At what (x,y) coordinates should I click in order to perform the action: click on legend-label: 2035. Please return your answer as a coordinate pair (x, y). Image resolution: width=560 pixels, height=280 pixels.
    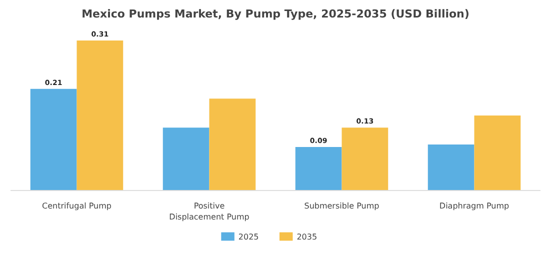
    Looking at the image, I should click on (307, 237).